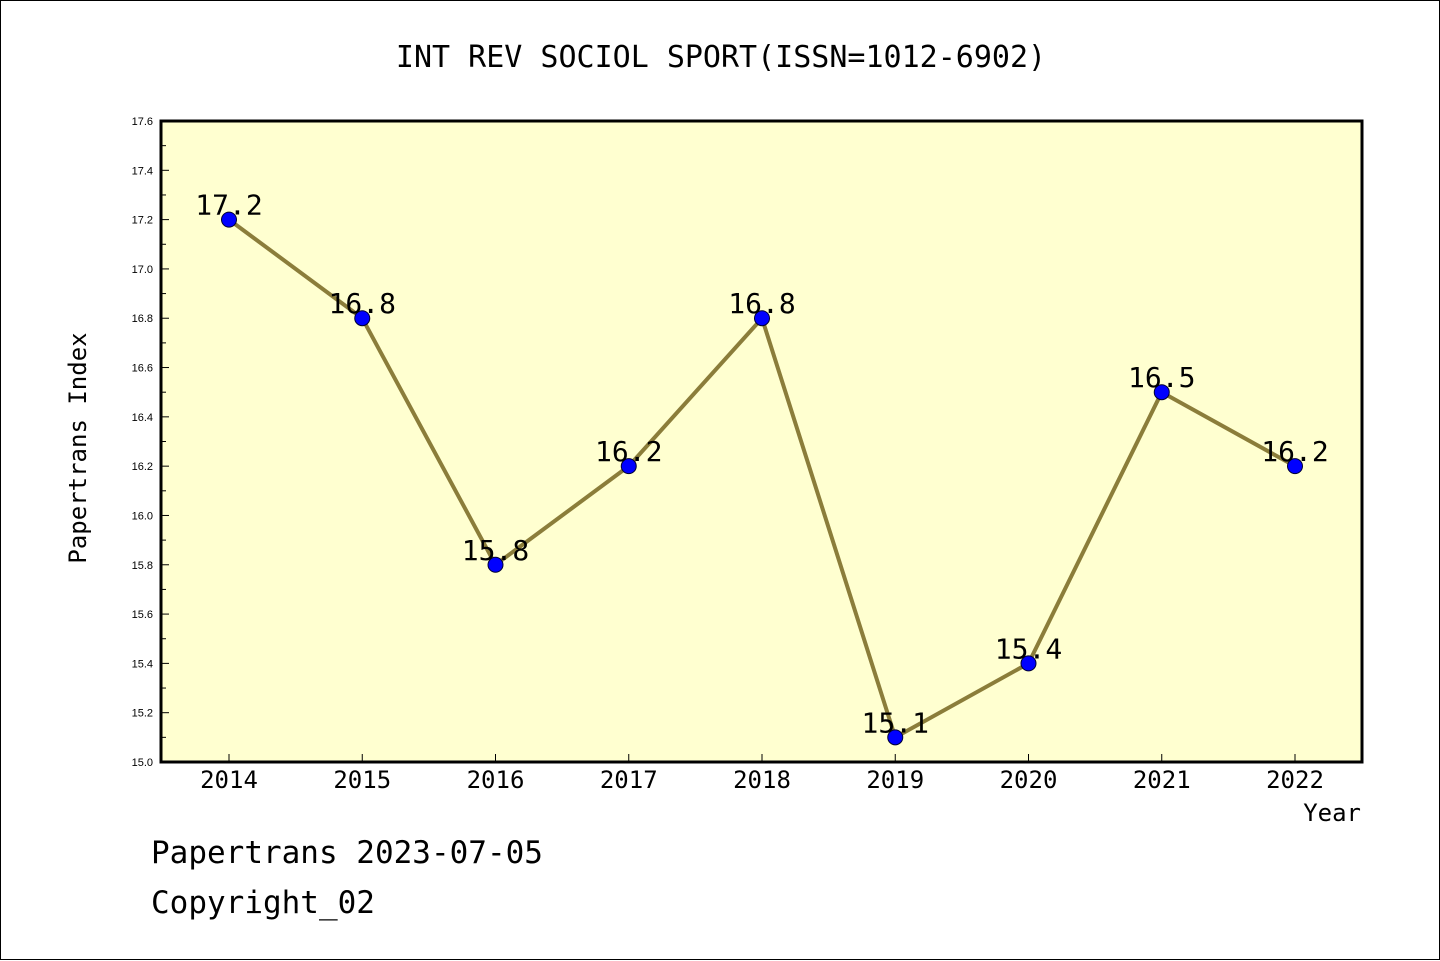  What do you see at coordinates (142, 763) in the screenshot?
I see `y-tick-label: 15.0` at bounding box center [142, 763].